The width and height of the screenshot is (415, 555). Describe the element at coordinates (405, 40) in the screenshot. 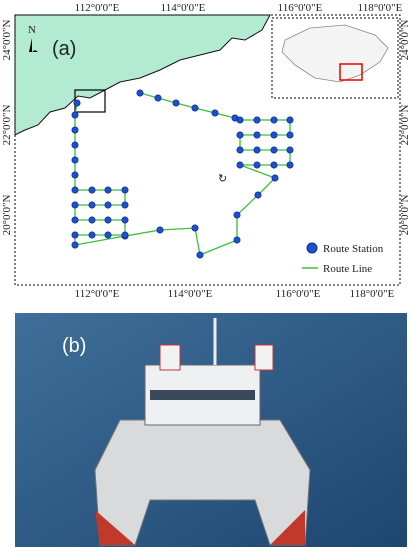

I see `right-label: 24°0'0"N` at that location.